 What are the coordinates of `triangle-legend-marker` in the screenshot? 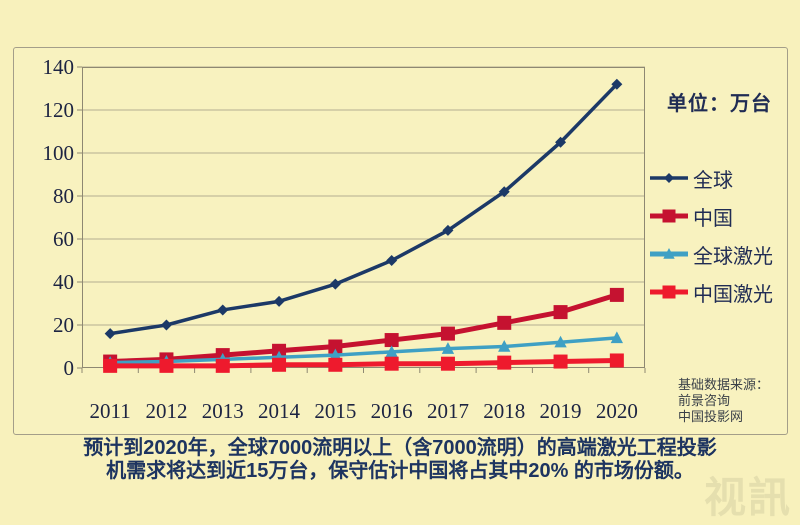 It's located at (669, 253).